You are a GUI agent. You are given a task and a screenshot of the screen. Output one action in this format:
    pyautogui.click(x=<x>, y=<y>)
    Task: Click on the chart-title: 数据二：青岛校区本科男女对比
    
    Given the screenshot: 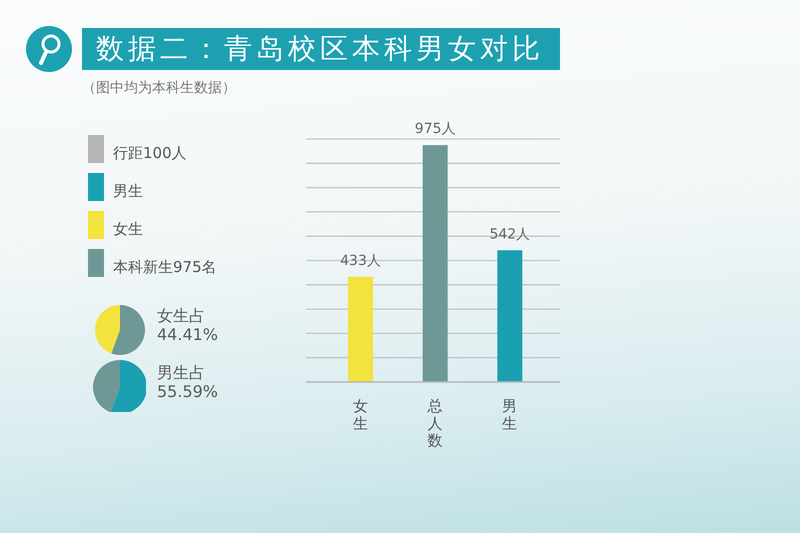 What is the action you would take?
    pyautogui.click(x=321, y=49)
    